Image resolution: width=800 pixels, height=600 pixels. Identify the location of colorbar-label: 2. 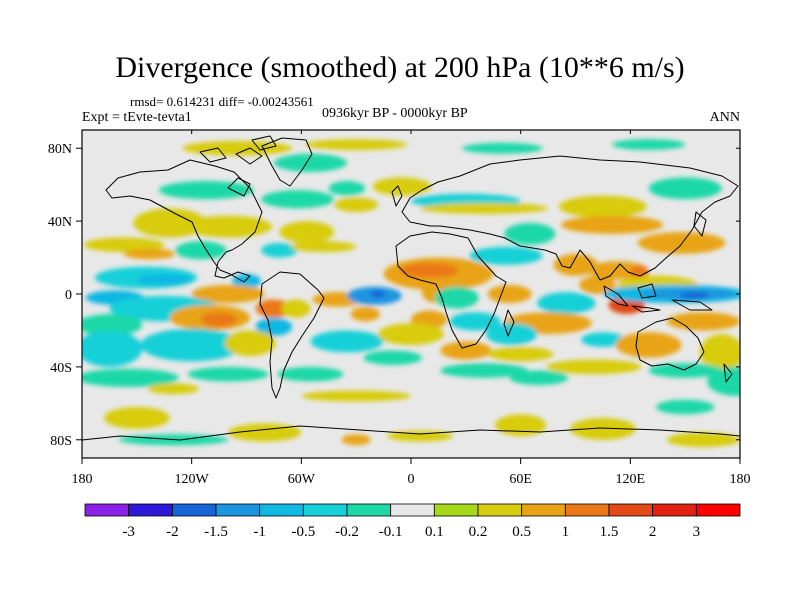
(653, 532).